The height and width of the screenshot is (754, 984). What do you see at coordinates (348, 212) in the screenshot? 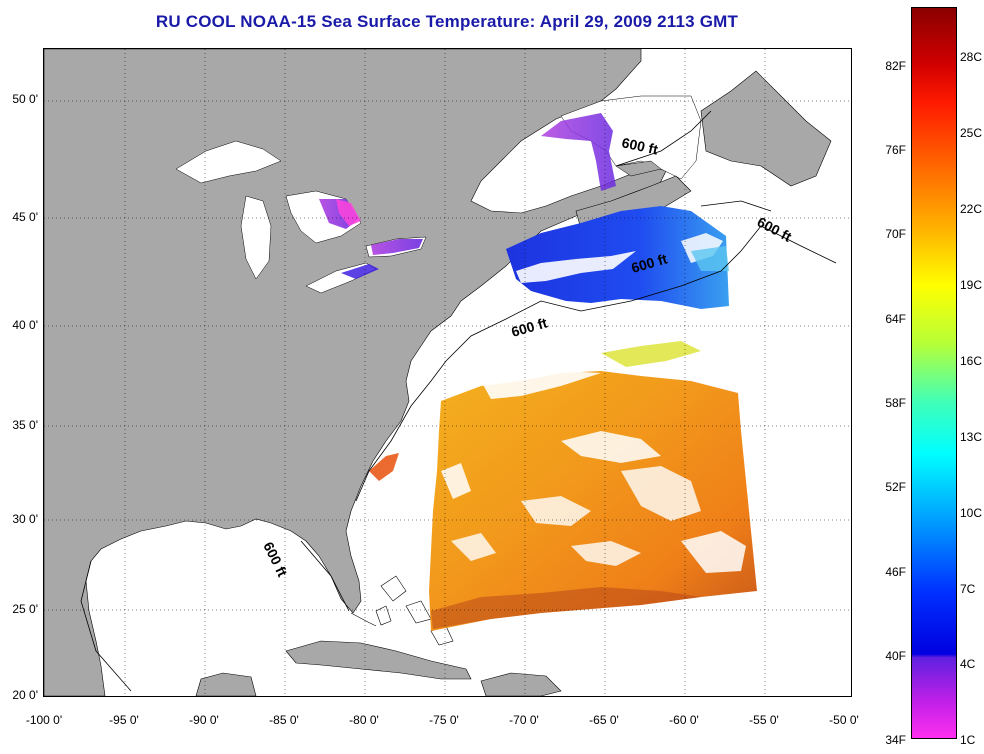
I see `sst-lake-pink` at bounding box center [348, 212].